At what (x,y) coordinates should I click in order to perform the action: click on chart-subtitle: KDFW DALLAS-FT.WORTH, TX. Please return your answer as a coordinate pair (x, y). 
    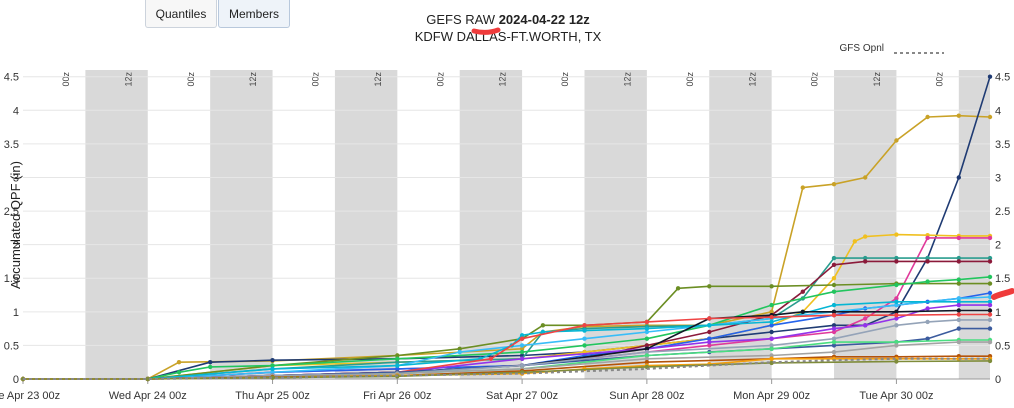
    Looking at the image, I should click on (508, 36).